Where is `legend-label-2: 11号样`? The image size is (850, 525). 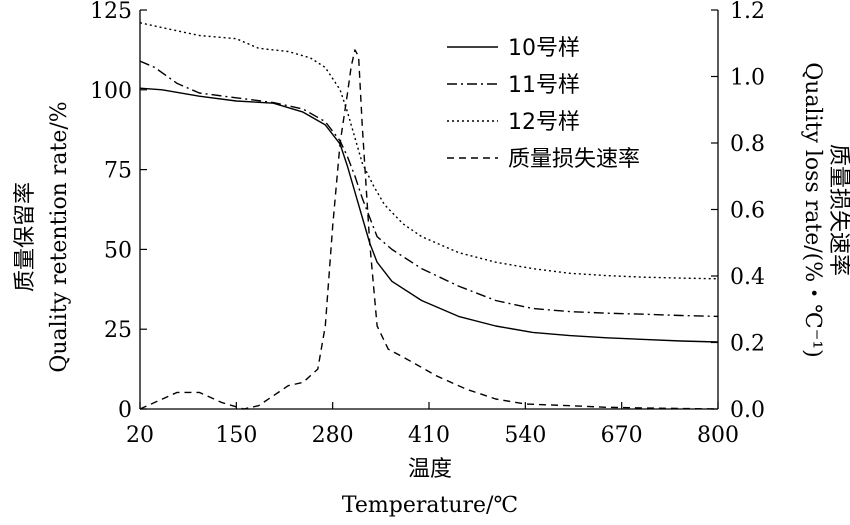 legend-label-2: 11号样 is located at coordinates (544, 85).